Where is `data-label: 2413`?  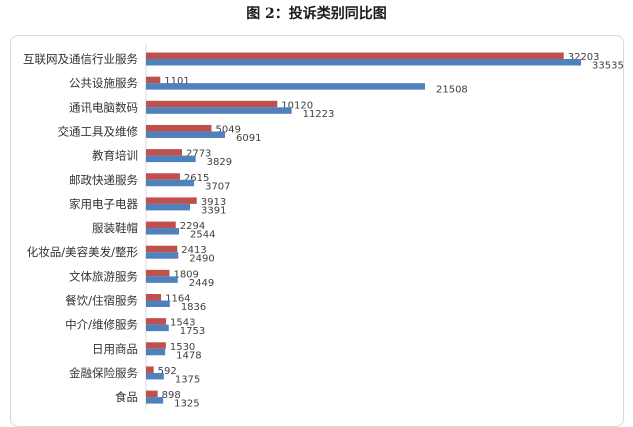
data-label: 2413 is located at coordinates (193, 250).